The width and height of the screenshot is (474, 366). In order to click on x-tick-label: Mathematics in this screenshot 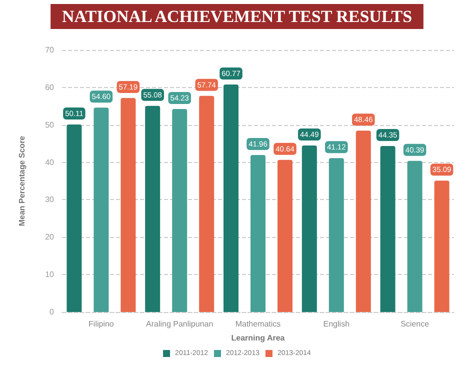, I will do `click(258, 324)`.